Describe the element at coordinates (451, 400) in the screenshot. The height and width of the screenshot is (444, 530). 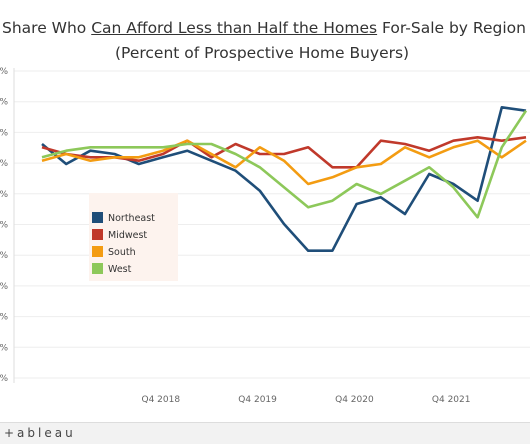
I see `x-tick-label: Q4 2021` at that location.